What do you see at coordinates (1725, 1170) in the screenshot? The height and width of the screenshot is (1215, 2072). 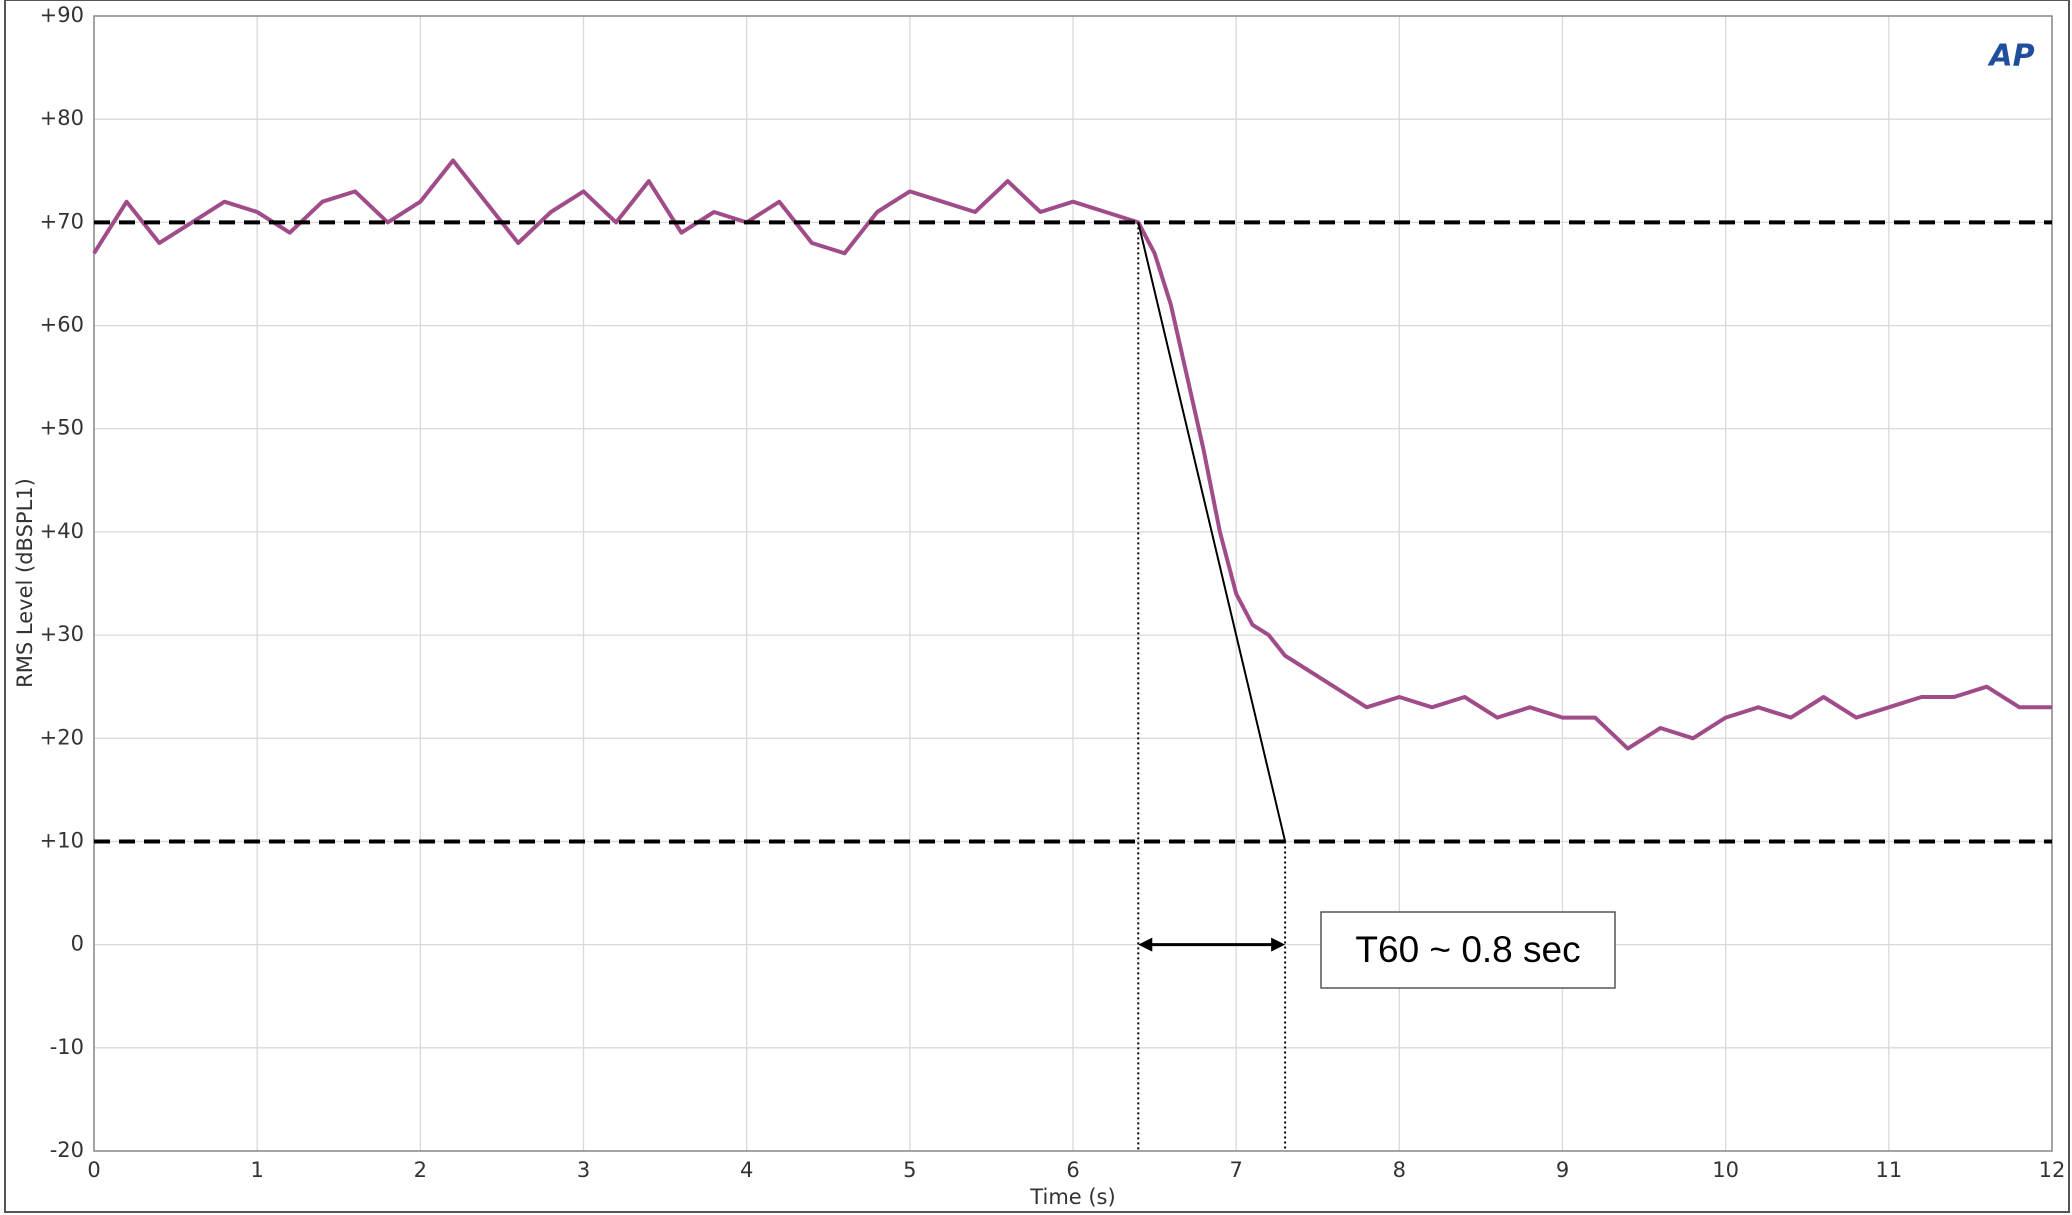 I see `x-tick-label: 10` at bounding box center [1725, 1170].